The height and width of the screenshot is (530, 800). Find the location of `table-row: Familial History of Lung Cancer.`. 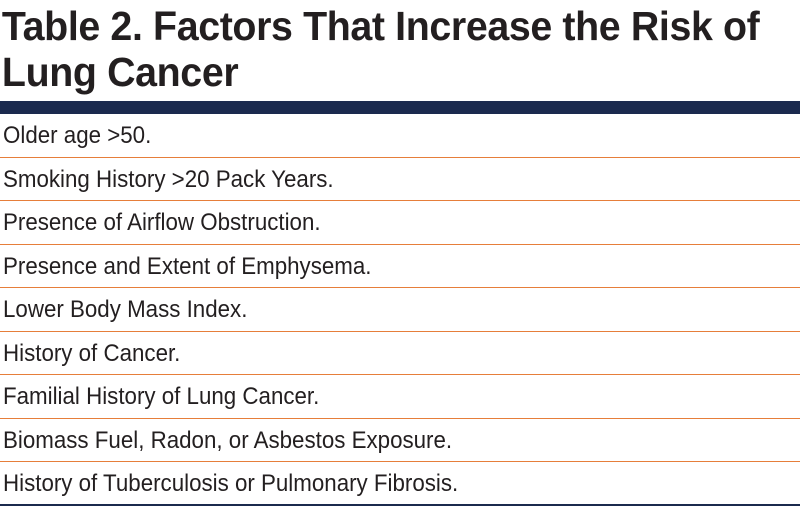

table-row: Familial History of Lung Cancer. is located at coordinates (400, 397).